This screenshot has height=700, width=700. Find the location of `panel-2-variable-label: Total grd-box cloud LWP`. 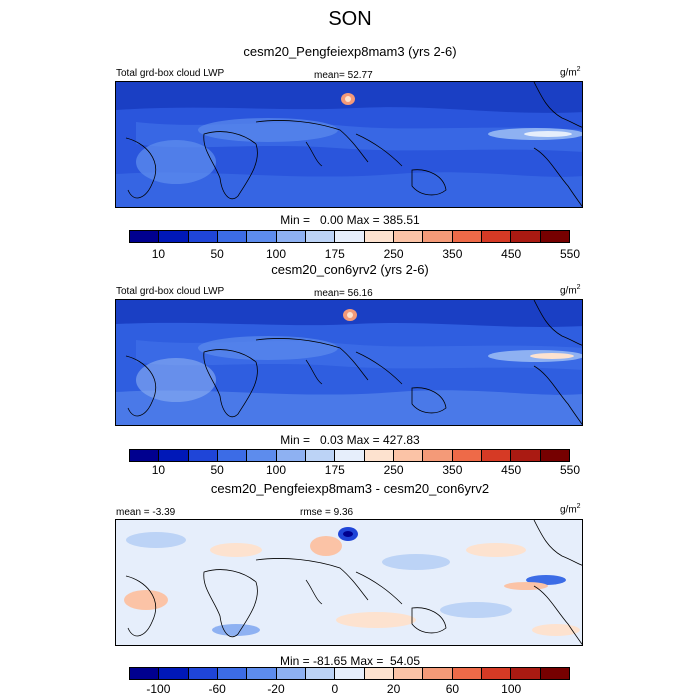

panel-2-variable-label: Total grd-box cloud LWP is located at coordinates (170, 291).